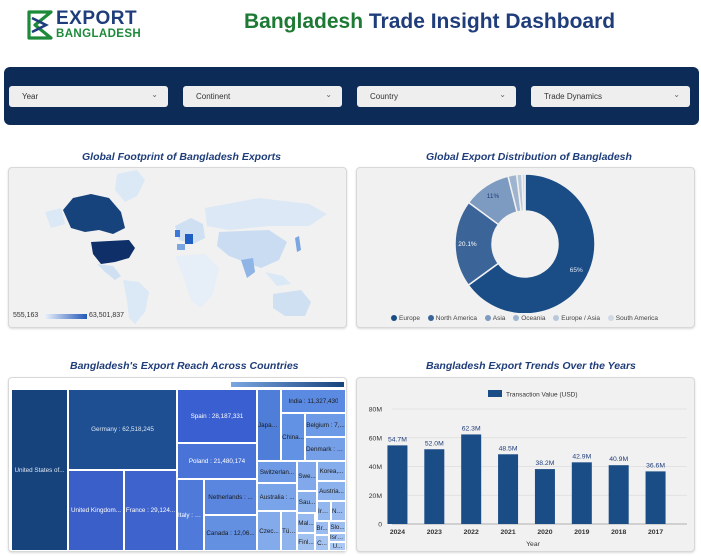 Image resolution: width=701 pixels, height=556 pixels. Describe the element at coordinates (278, 279) in the screenshot. I see `map-region-se-asia` at that location.